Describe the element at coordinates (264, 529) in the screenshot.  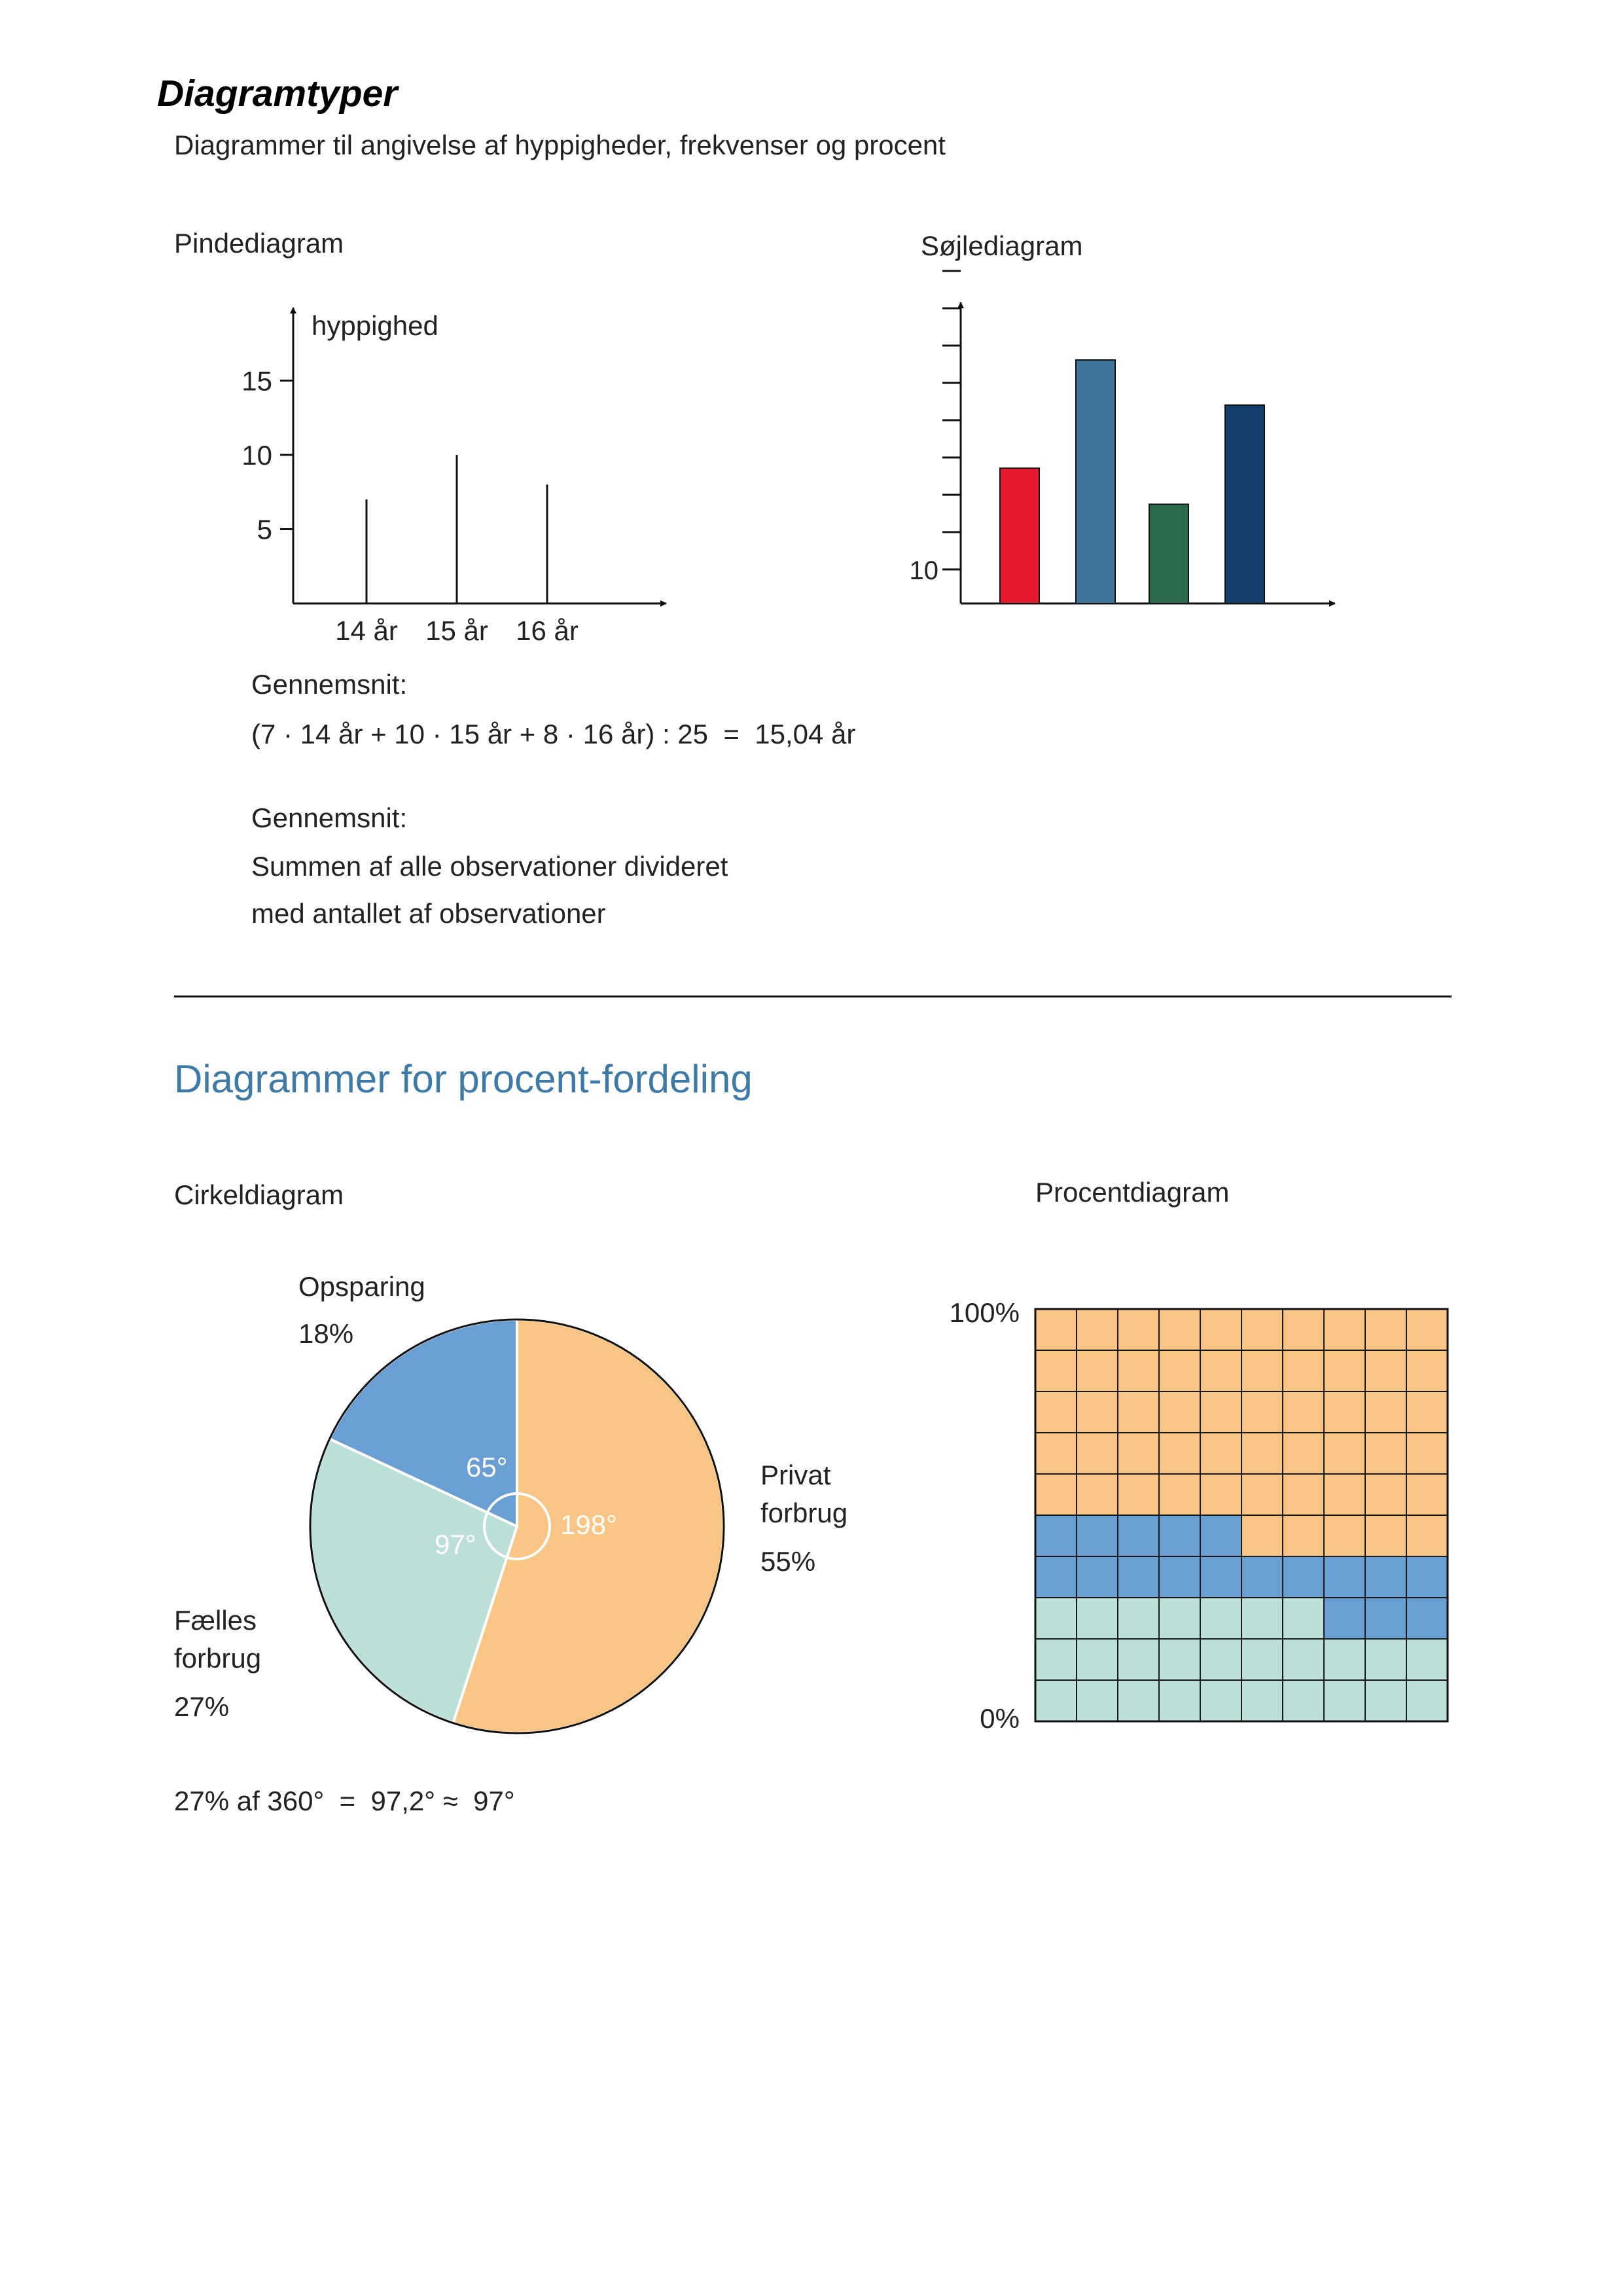
I see `pin-y-tick-label: 5` at that location.